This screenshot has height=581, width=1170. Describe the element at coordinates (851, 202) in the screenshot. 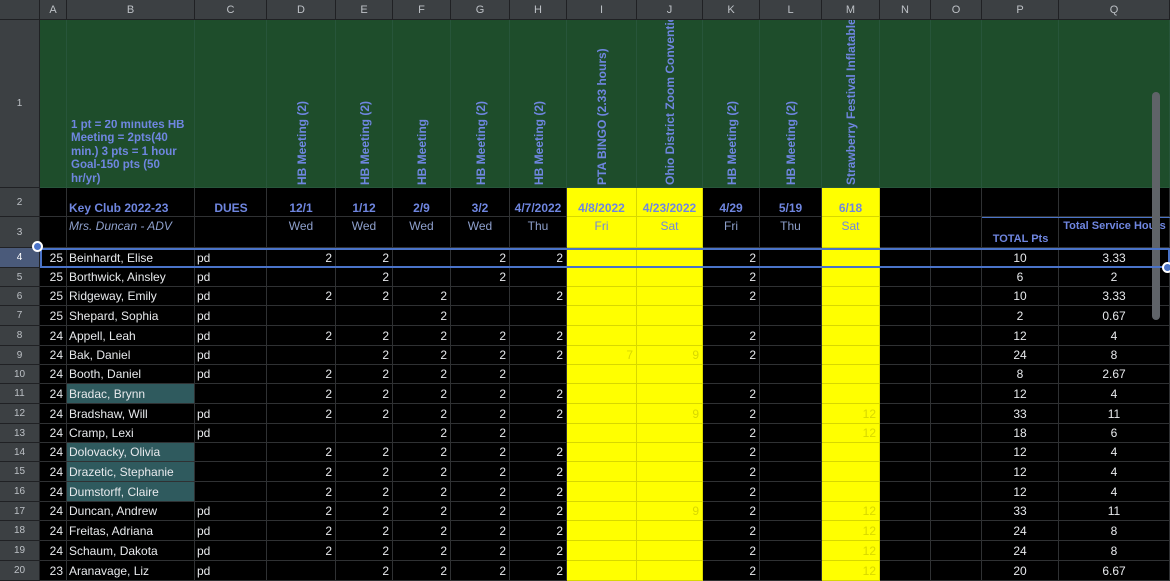

I see `date-cell-m: 6/18` at that location.